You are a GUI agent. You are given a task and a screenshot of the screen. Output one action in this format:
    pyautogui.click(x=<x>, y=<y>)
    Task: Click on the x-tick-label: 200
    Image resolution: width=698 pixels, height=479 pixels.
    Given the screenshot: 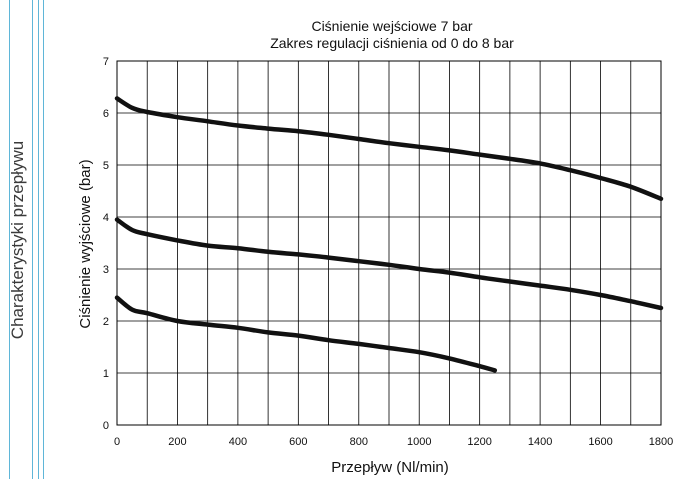 What is the action you would take?
    pyautogui.click(x=177, y=442)
    